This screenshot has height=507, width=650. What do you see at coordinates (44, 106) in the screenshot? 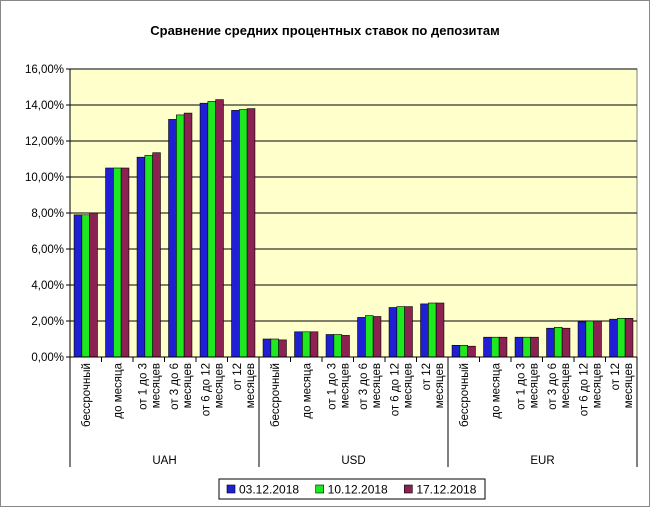
I see `y-tick-label: 14,00%` at bounding box center [44, 106].